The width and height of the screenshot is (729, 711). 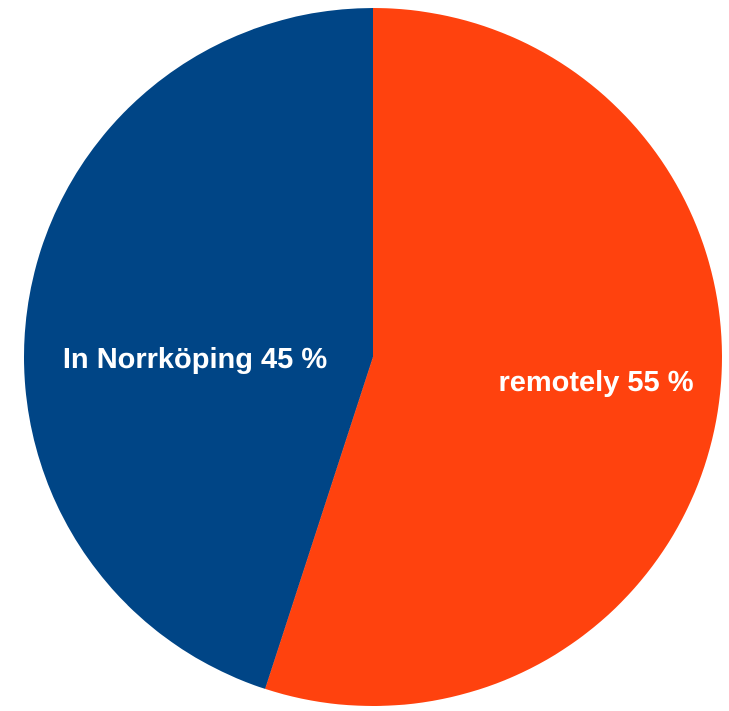 What do you see at coordinates (378, 370) in the screenshot?
I see `pie-labels: In Norrköping 45 % remotely 55 %` at bounding box center [378, 370].